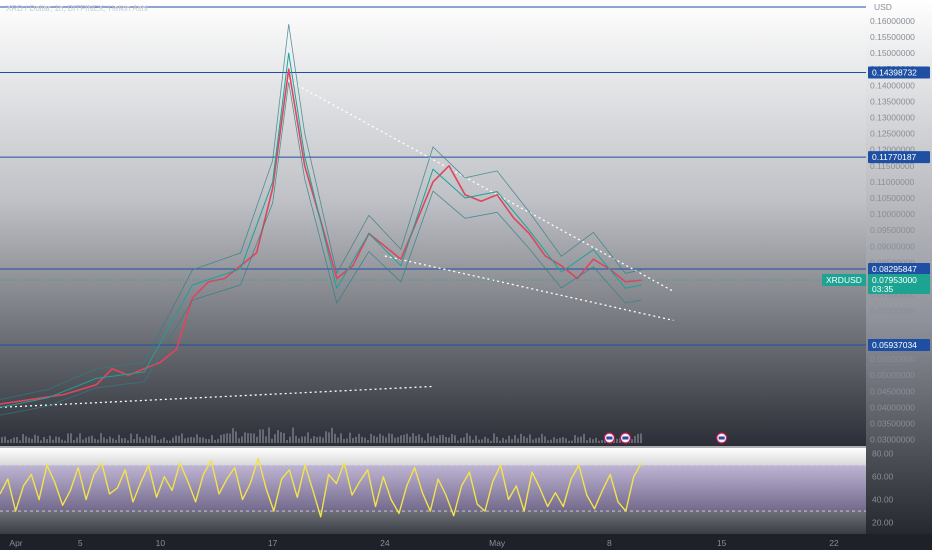 The width and height of the screenshot is (932, 550). I want to click on time-tick-label: 10, so click(161, 543).